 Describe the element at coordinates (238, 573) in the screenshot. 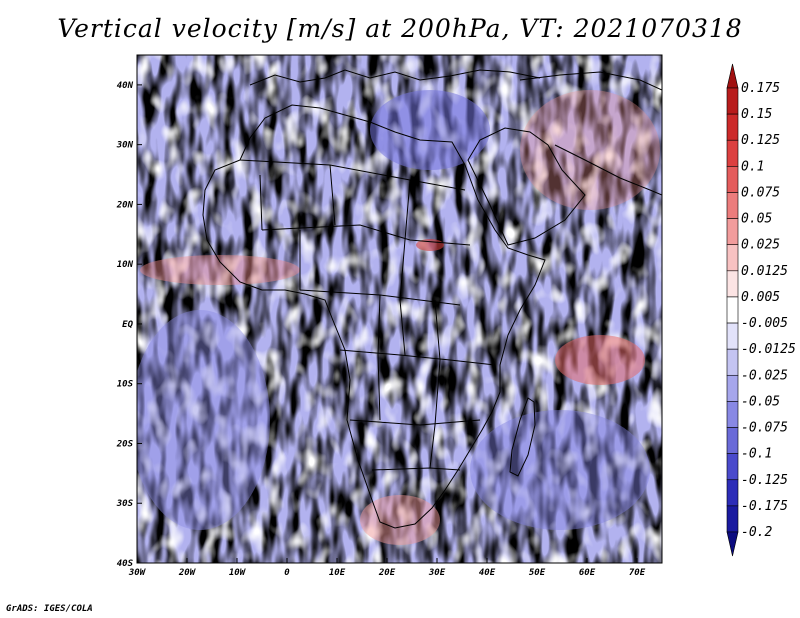

I see `lon-tick-label: 10W` at that location.